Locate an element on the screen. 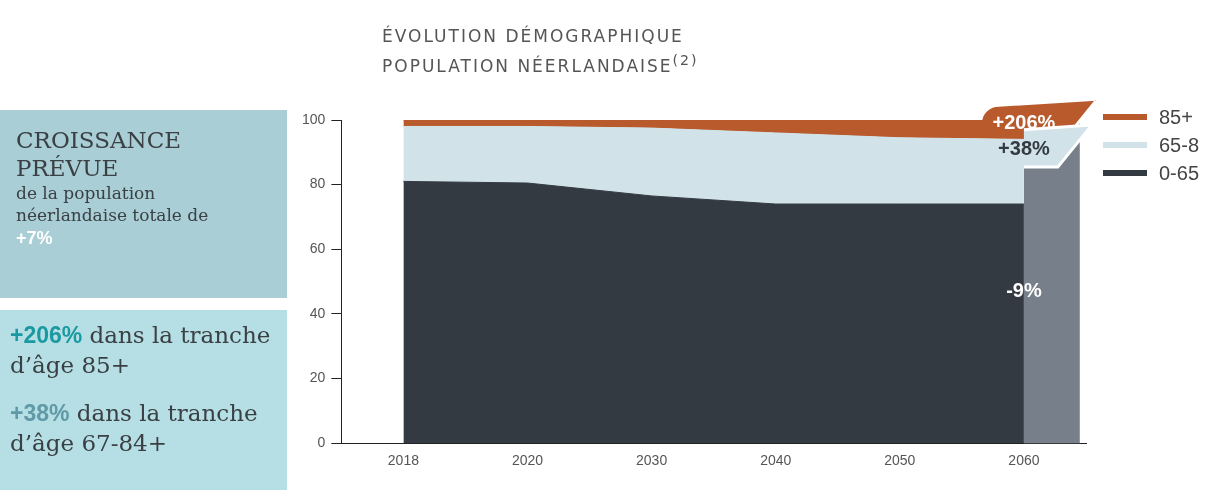  chart-title: ÉVOLUTION DÉMOGRAPHIQUE is located at coordinates (533, 36).